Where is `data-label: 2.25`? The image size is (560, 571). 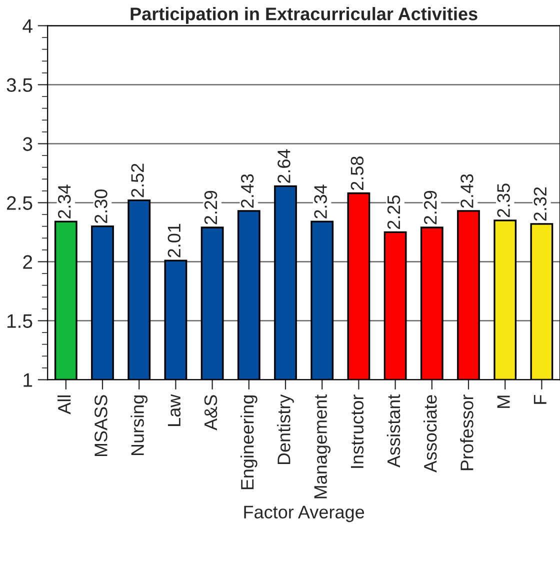
data-label: 2.25 is located at coordinates (393, 212).